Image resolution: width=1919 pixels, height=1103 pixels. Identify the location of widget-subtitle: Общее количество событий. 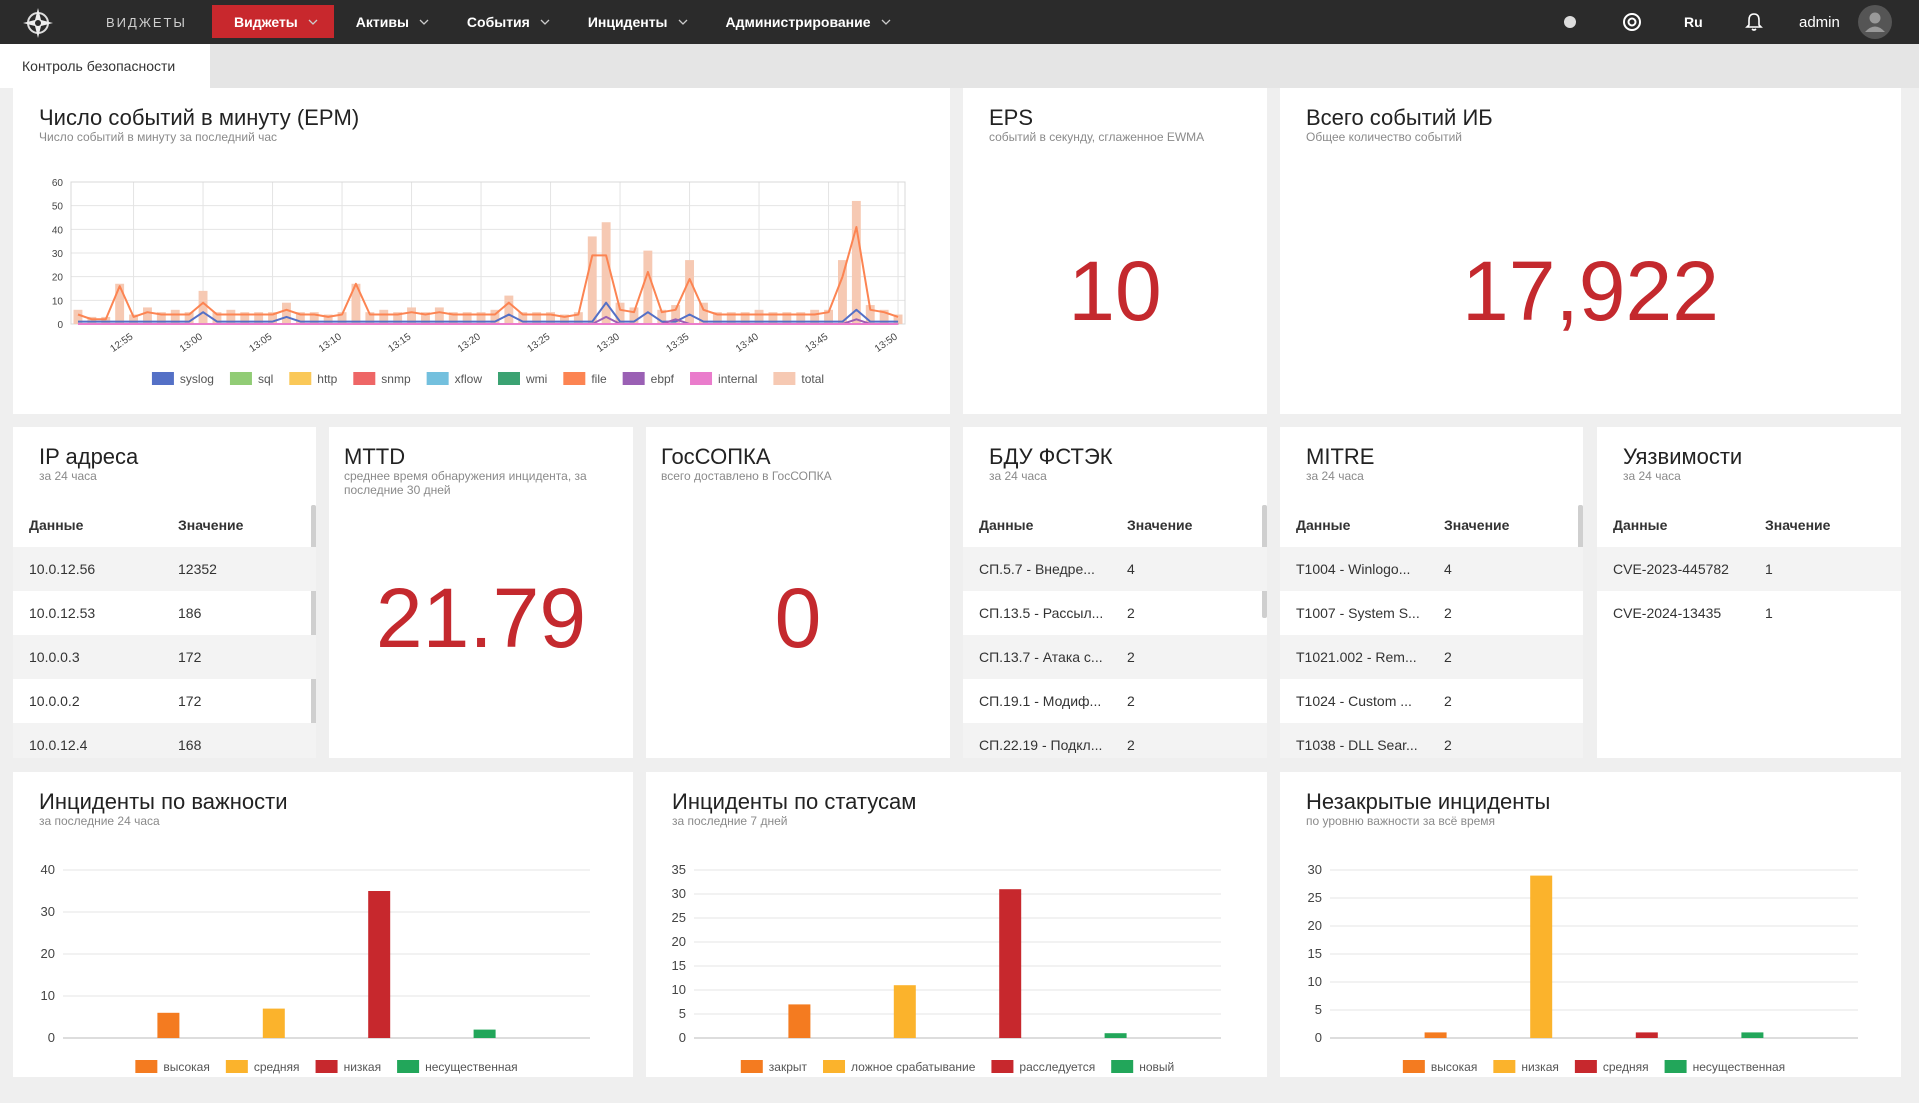
(1384, 137).